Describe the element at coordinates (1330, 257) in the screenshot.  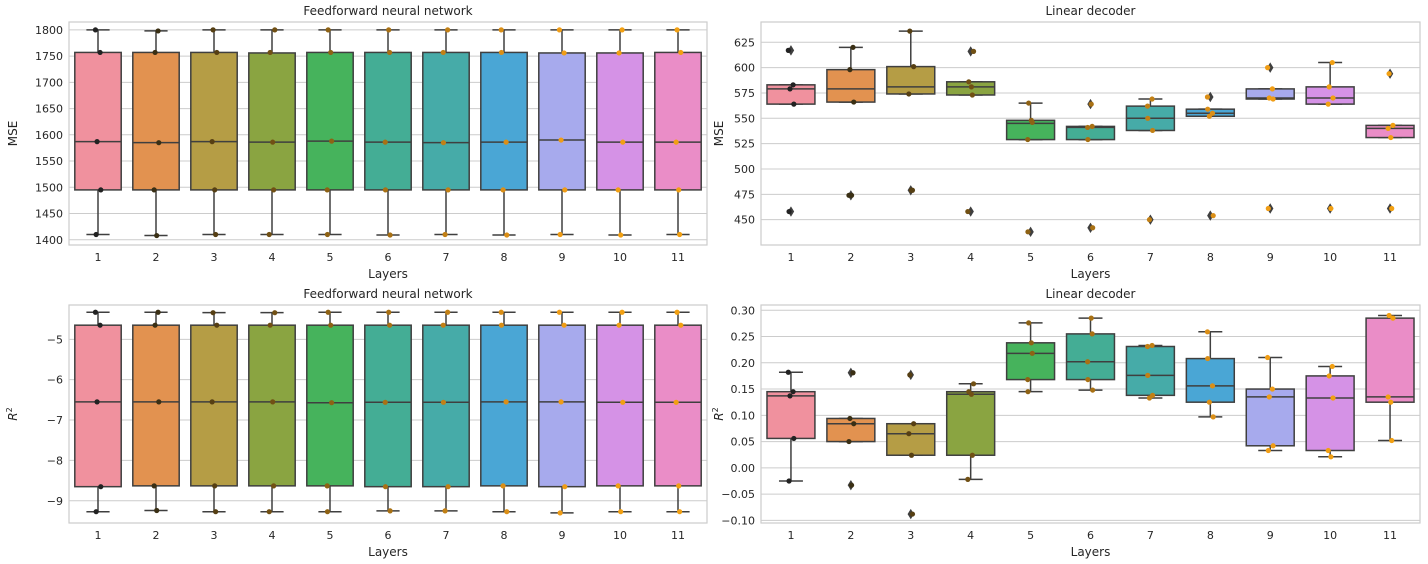
I see `x-tick-label: 10` at that location.